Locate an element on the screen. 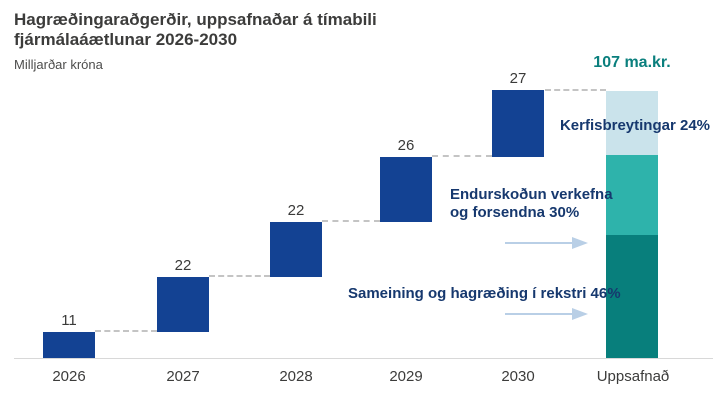 This screenshot has height=409, width=713. total-segment-kerfisbreytingar is located at coordinates (632, 123).